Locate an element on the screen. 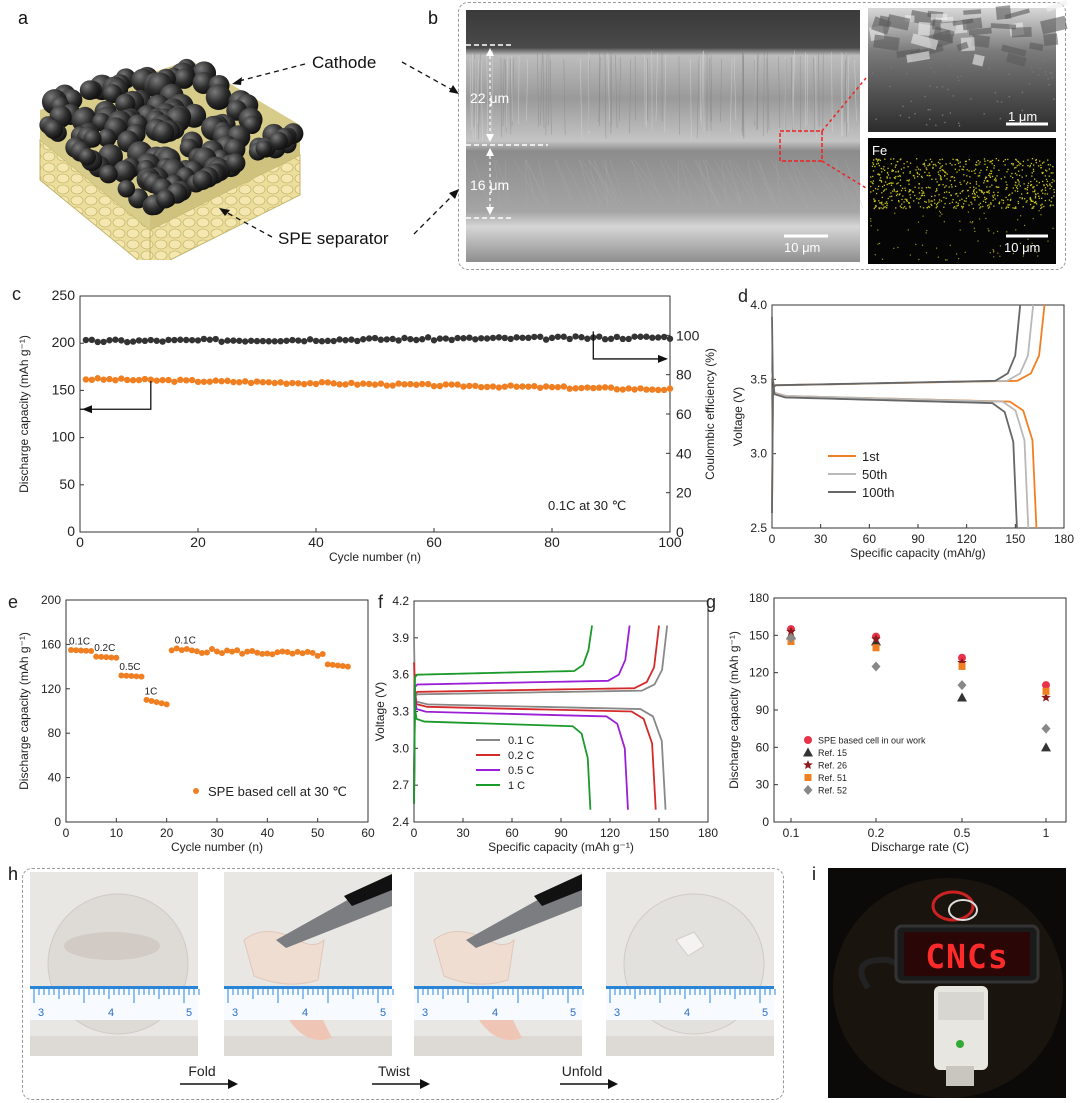 The width and height of the screenshot is (1080, 1103). scale-bar-eds: 10 μm is located at coordinates (1022, 247).